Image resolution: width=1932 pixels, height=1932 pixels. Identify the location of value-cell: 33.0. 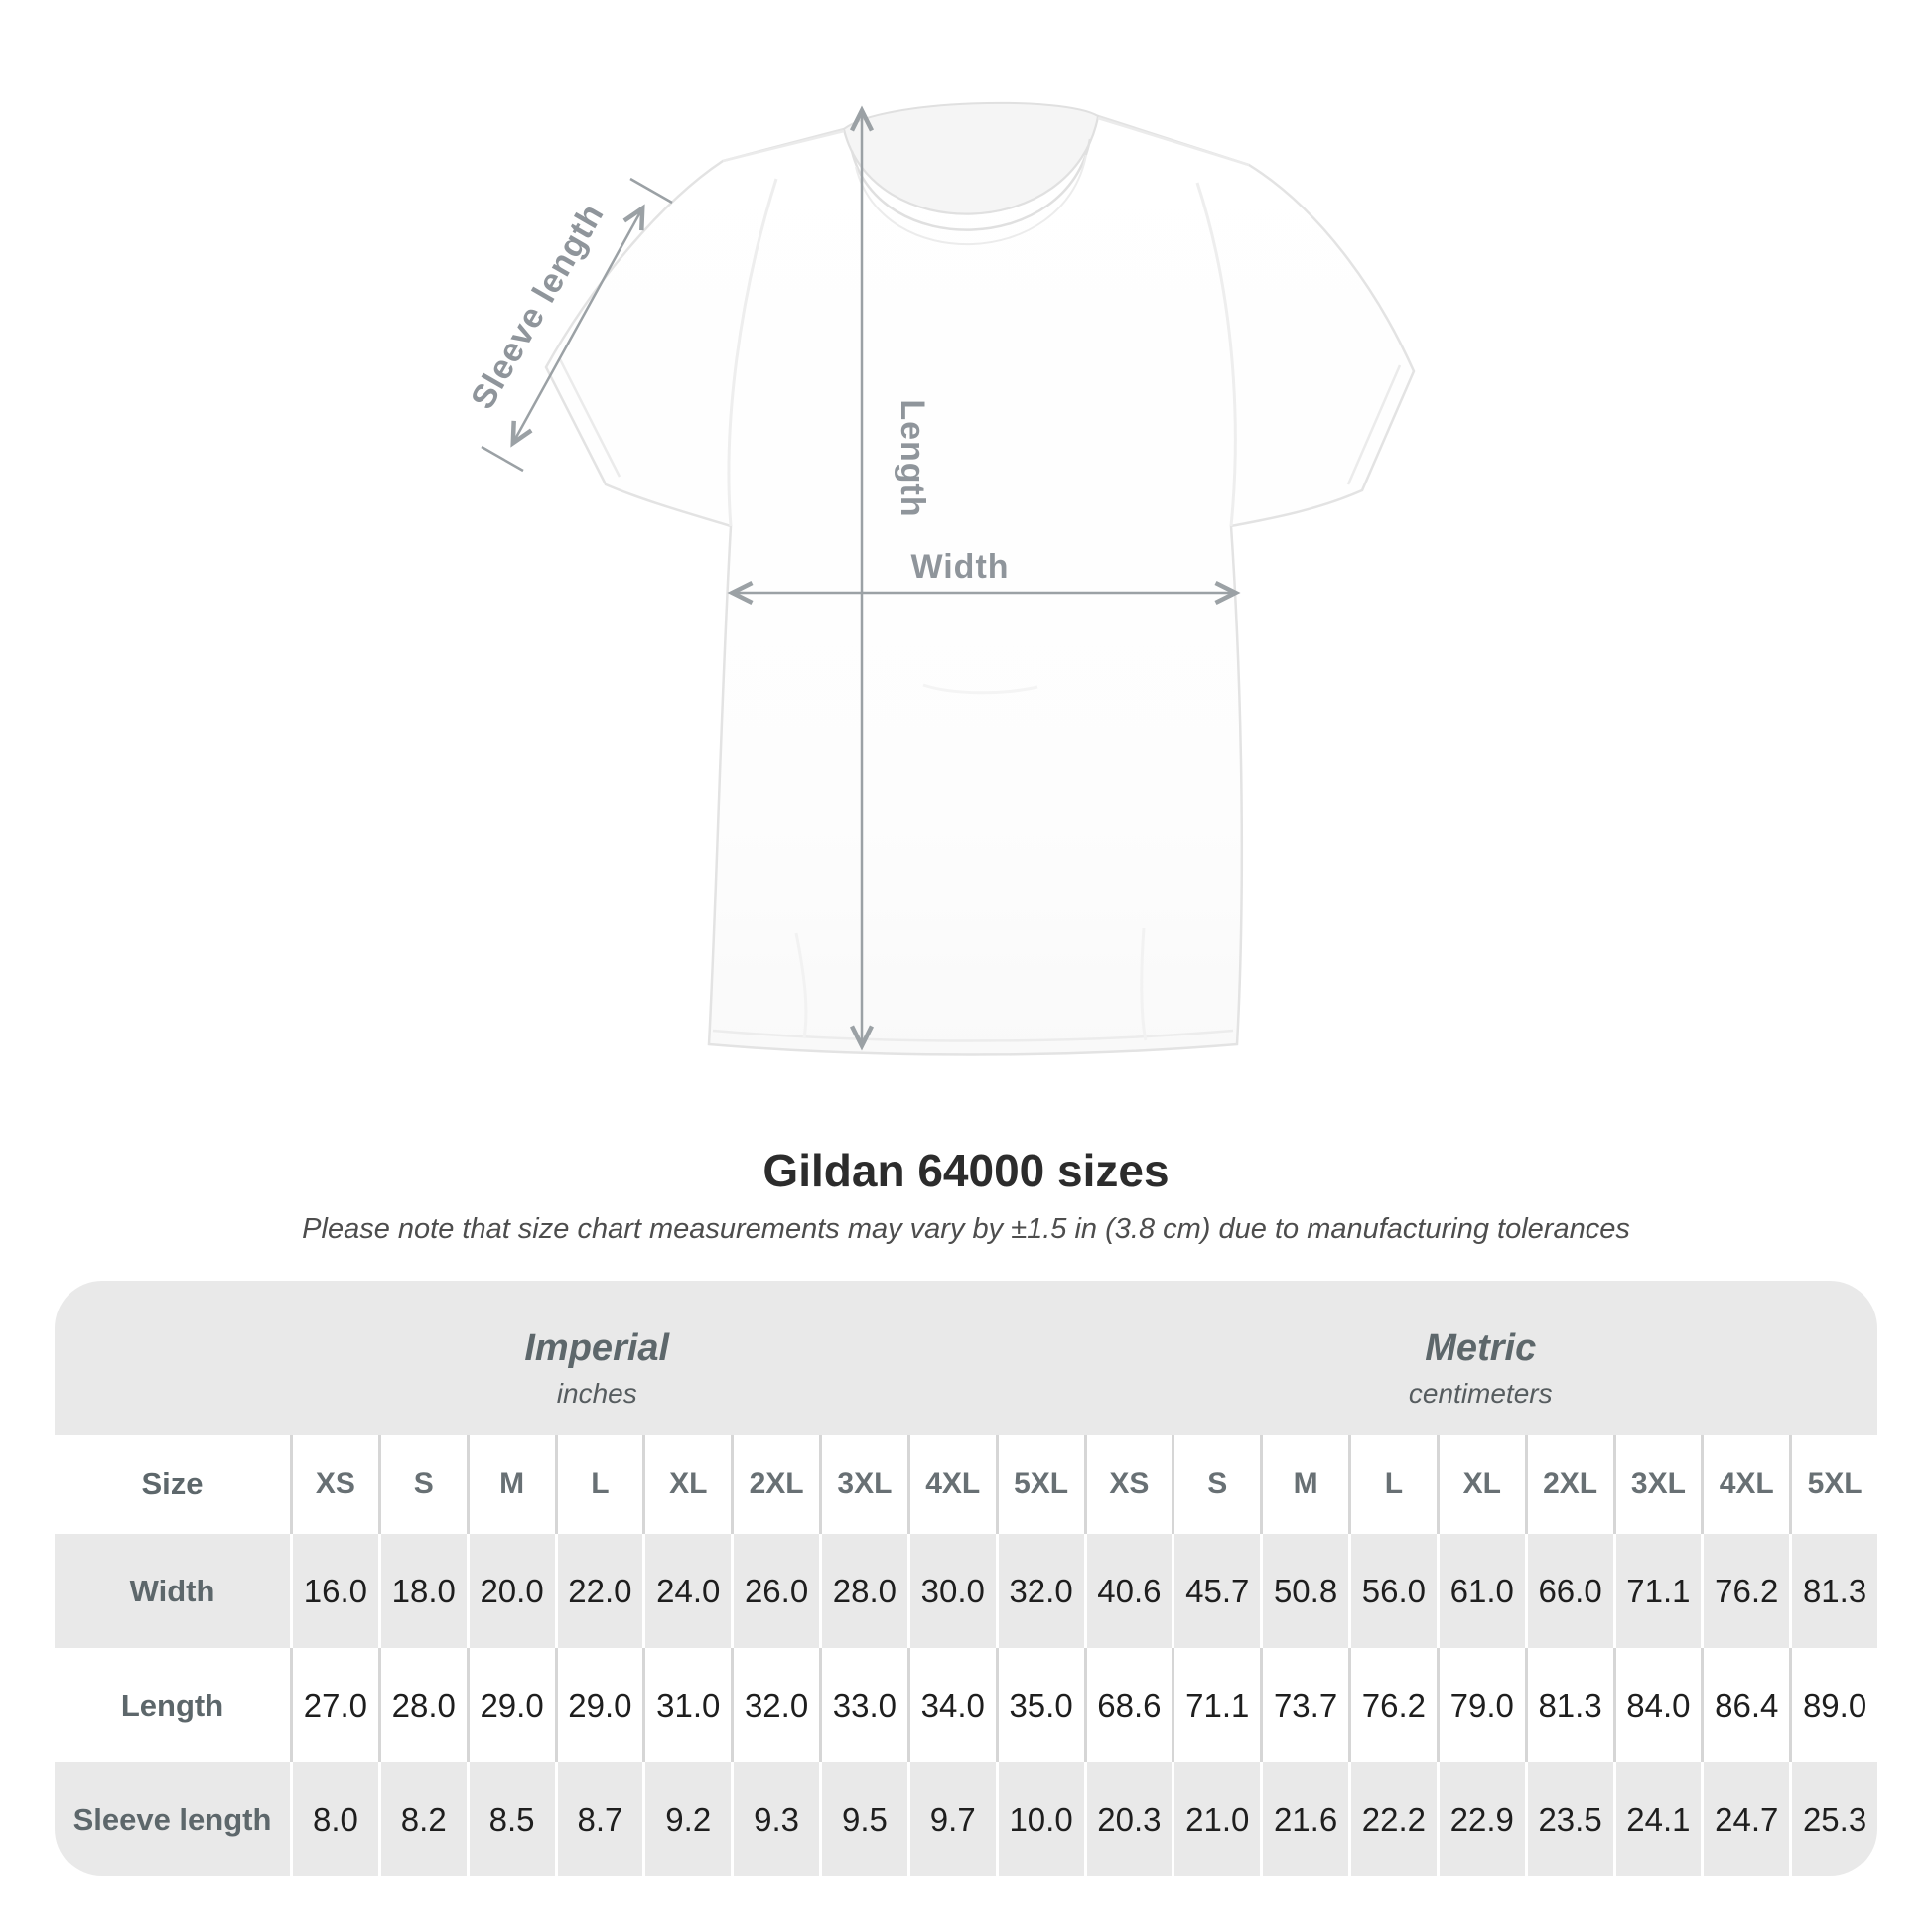
(863, 1705).